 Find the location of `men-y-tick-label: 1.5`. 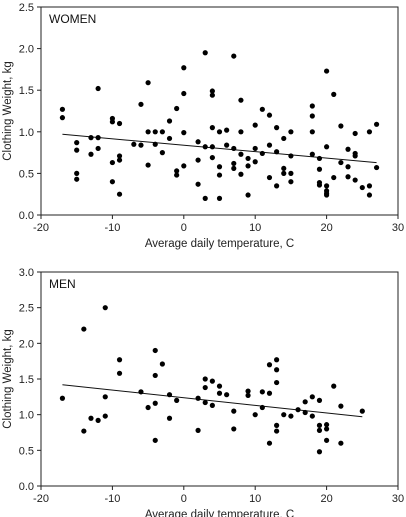

men-y-tick-label: 1.5 is located at coordinates (26, 380).